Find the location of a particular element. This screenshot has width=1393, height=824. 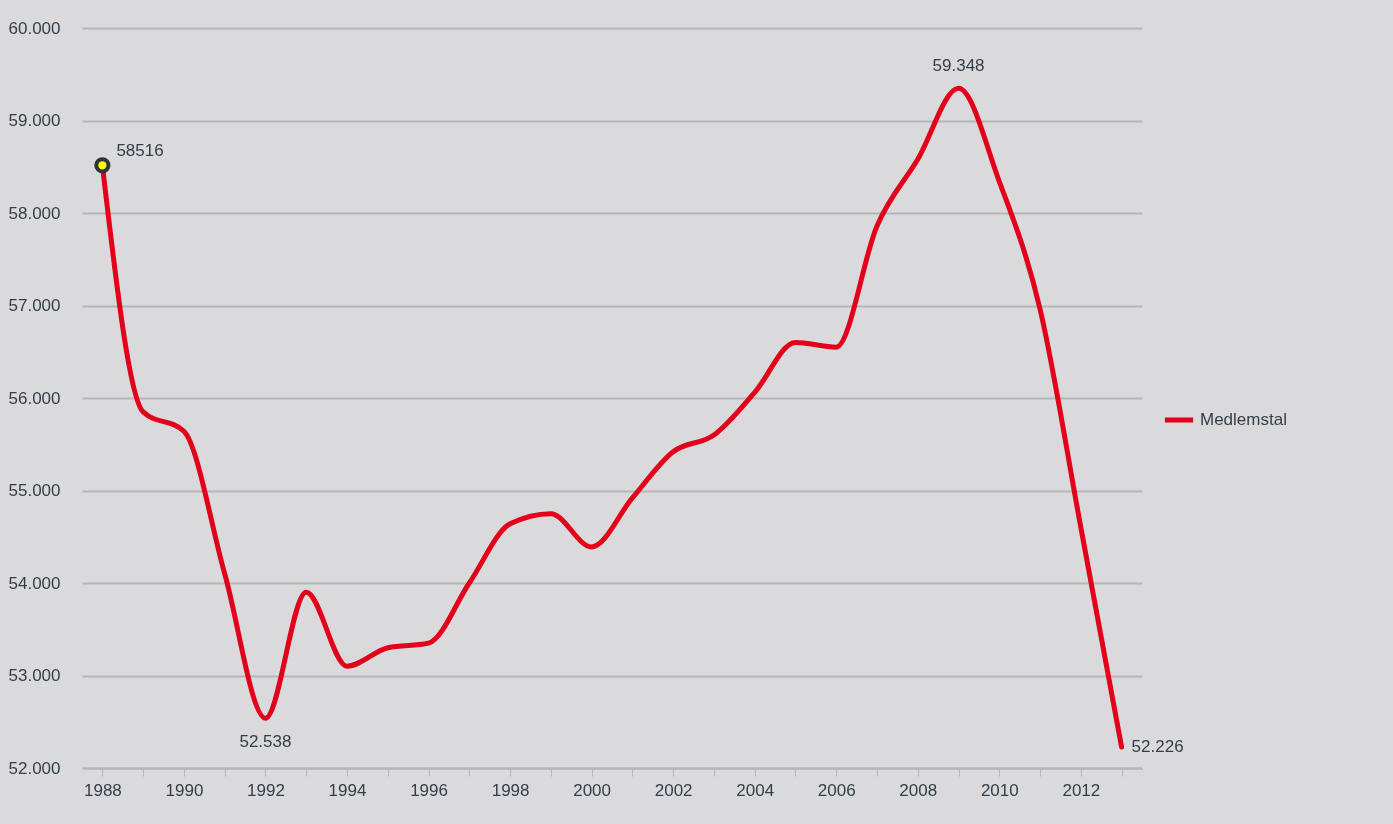

y-tick-label: 53.000 is located at coordinates (34, 675).